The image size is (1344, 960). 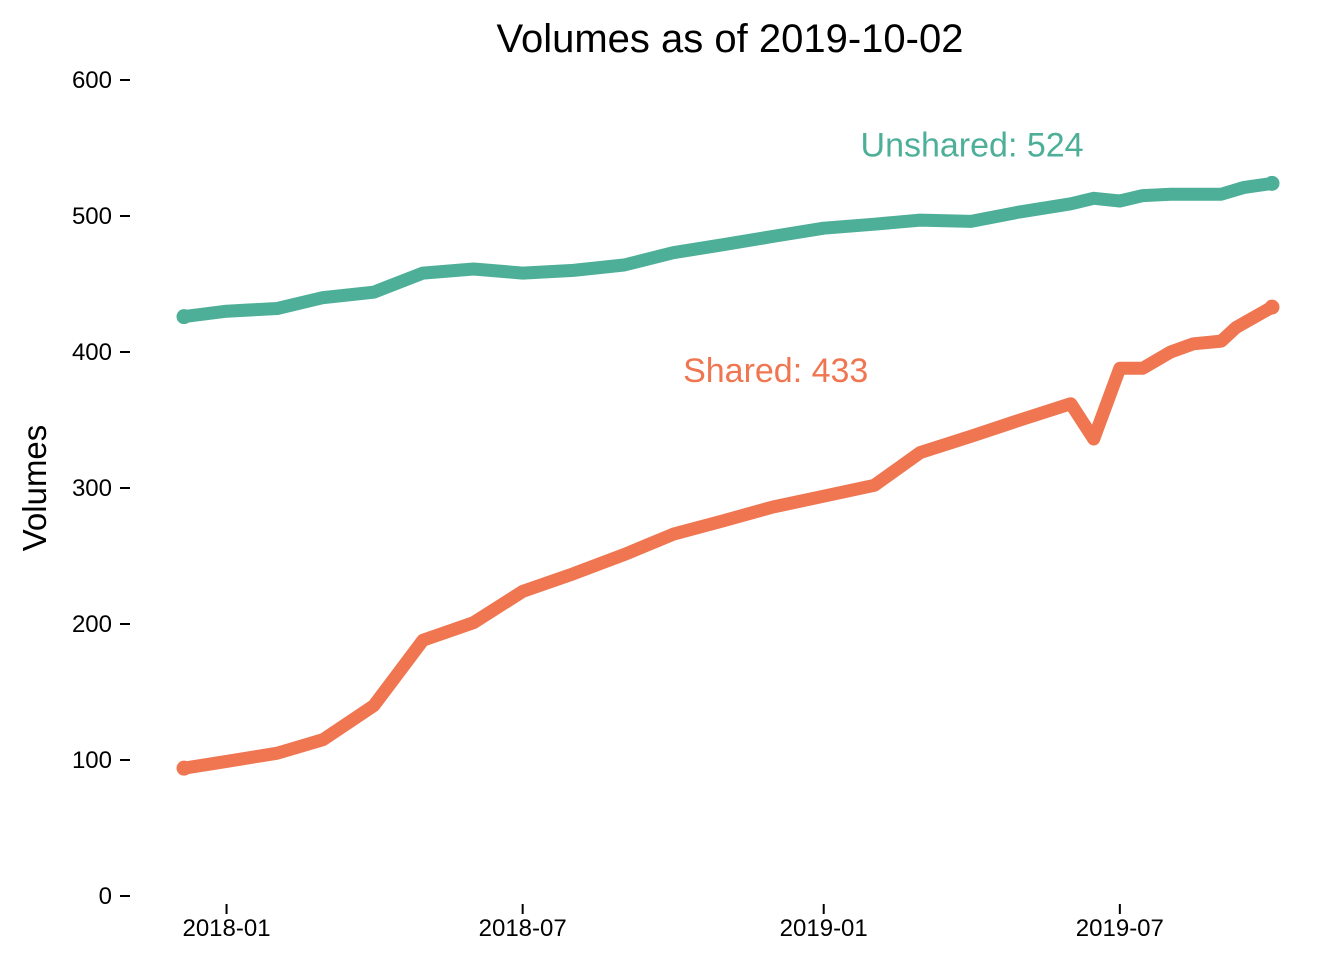 What do you see at coordinates (1272, 183) in the screenshot?
I see `series-point-unshared-end` at bounding box center [1272, 183].